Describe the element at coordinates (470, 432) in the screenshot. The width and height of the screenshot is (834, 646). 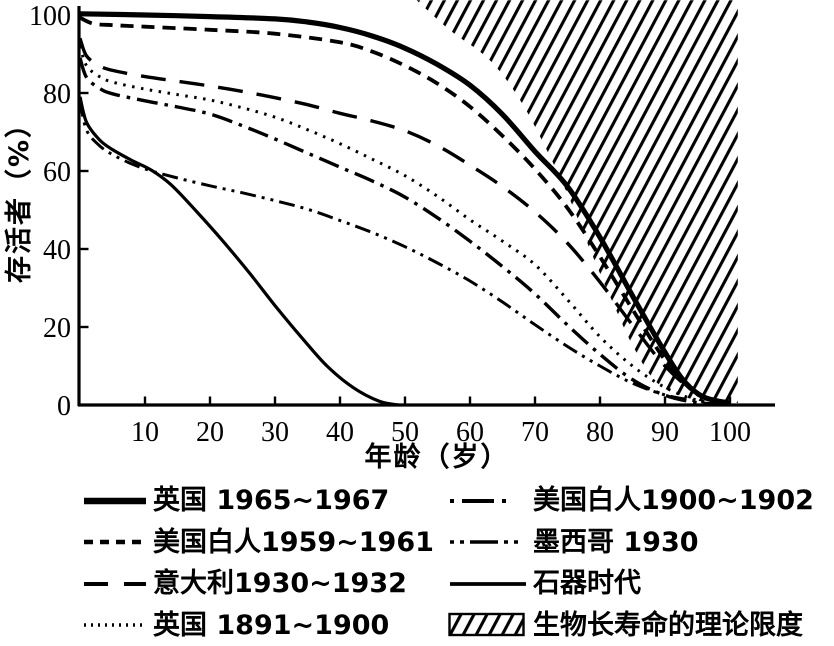
I see `x-tick-label: 60` at that location.